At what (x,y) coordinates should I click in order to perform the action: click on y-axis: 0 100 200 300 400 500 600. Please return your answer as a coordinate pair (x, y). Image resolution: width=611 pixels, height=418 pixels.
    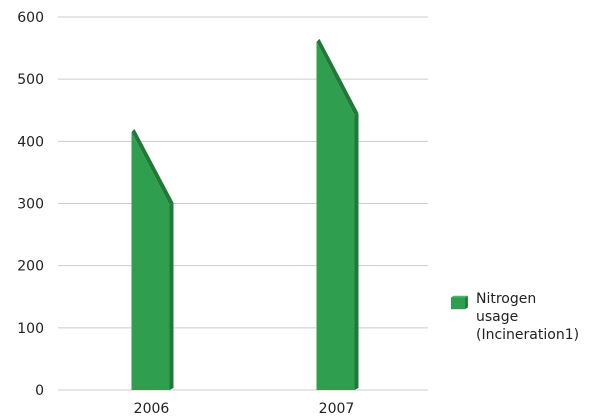
    Looking at the image, I should click on (30, 204).